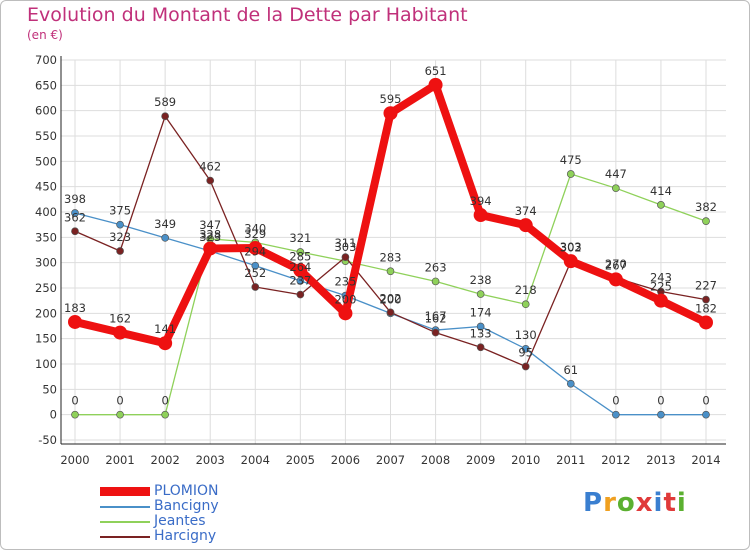 The image size is (750, 550). I want to click on data-label-jeantes: 263, so click(436, 267).